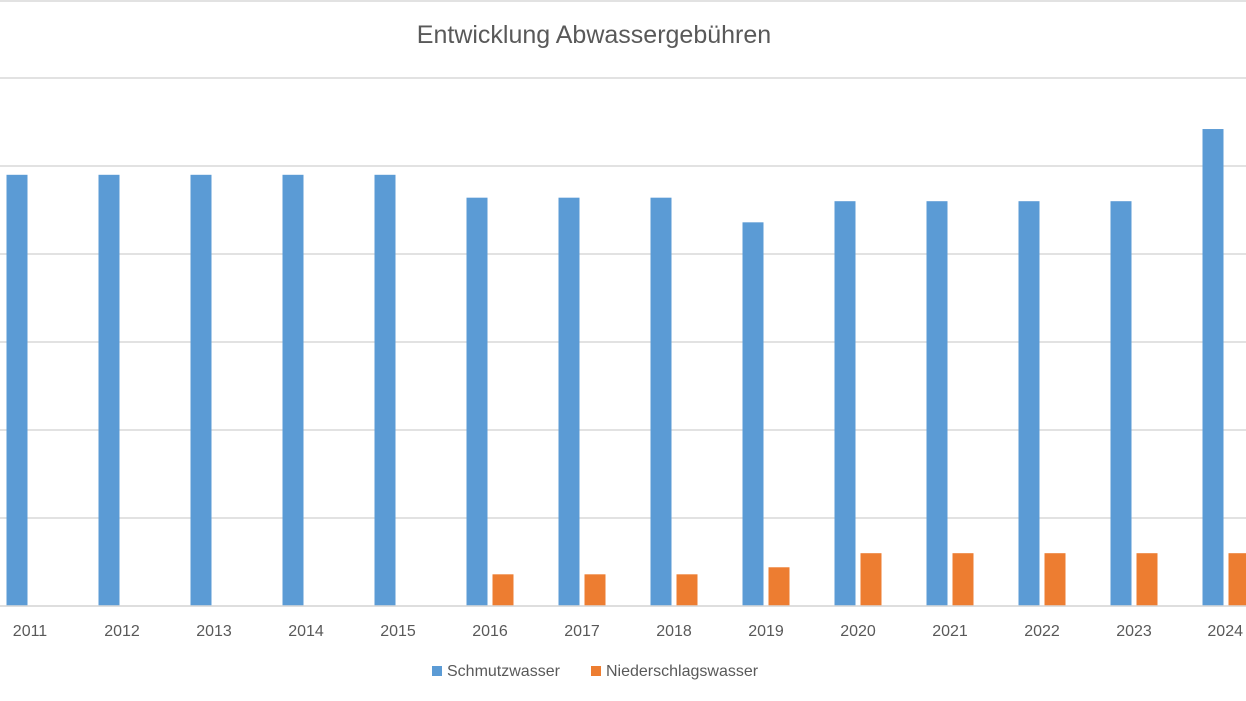  What do you see at coordinates (963, 579) in the screenshot?
I see `bar-niederschlagswasser-2021` at bounding box center [963, 579].